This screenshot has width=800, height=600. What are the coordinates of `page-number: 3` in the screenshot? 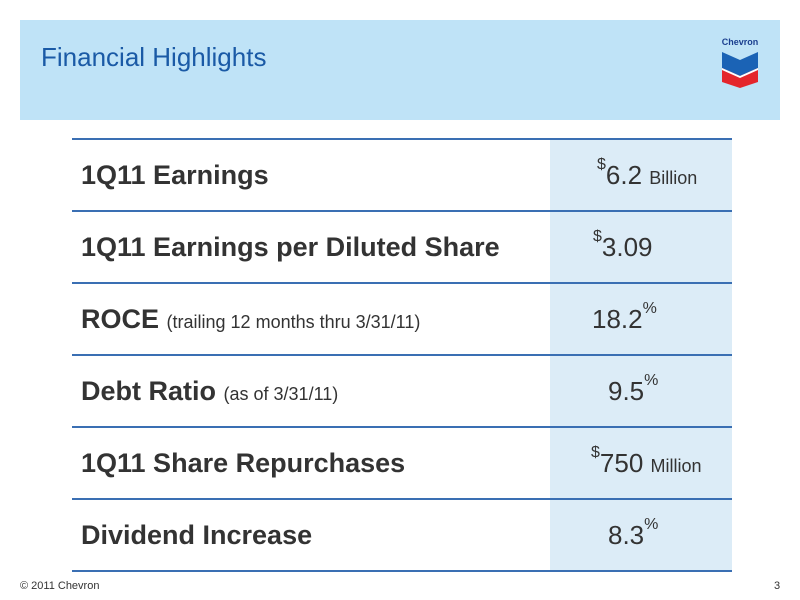 It's located at (777, 586).